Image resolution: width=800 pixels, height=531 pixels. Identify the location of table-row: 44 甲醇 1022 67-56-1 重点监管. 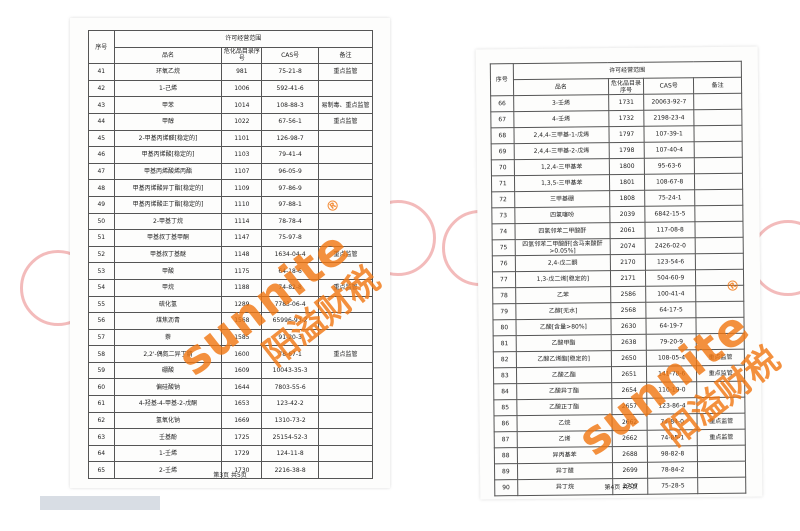
(230, 121).